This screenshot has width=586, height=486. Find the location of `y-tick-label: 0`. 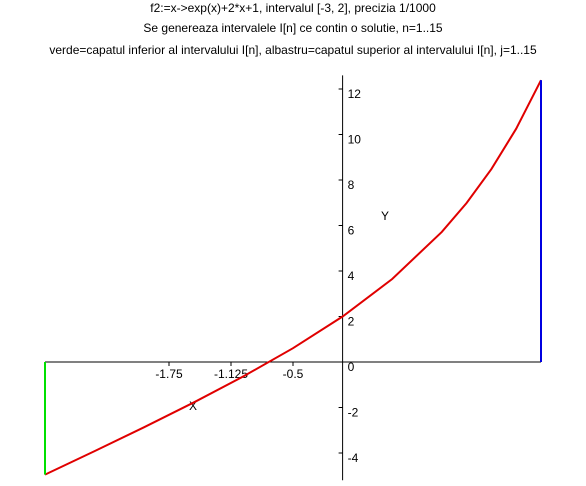

y-tick-label: 0 is located at coordinates (351, 367).